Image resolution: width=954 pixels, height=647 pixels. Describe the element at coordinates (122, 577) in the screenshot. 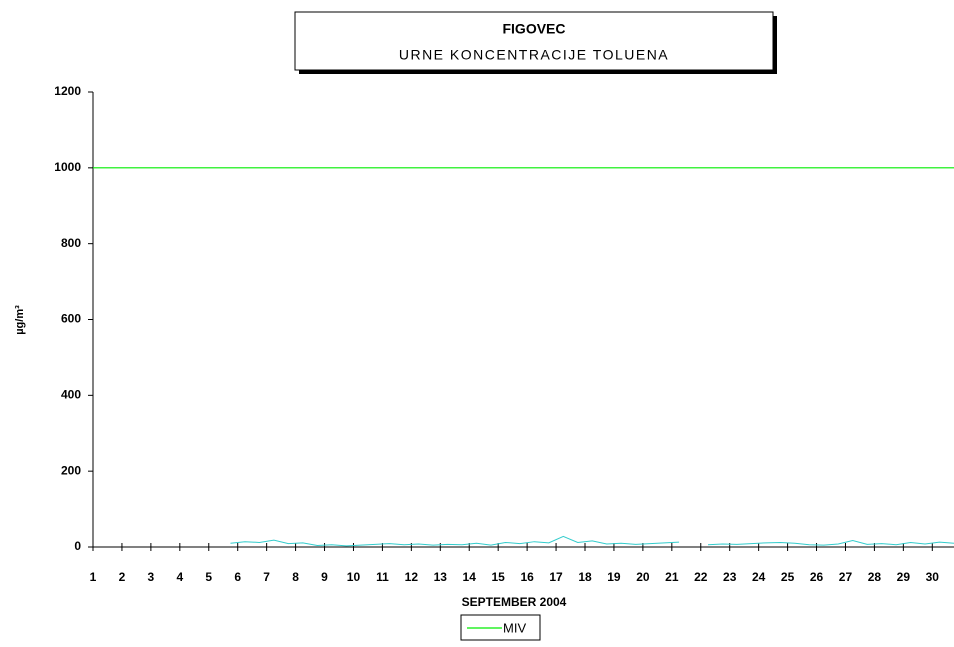

I see `x-tick-label: 2` at that location.